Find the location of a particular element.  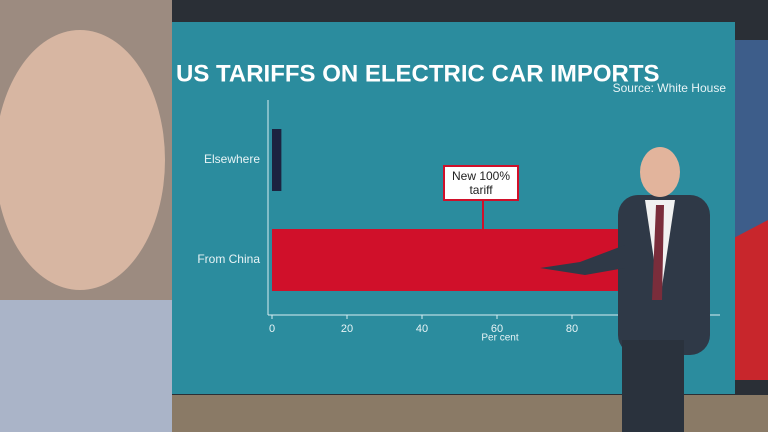

presenter-legs is located at coordinates (653, 386).